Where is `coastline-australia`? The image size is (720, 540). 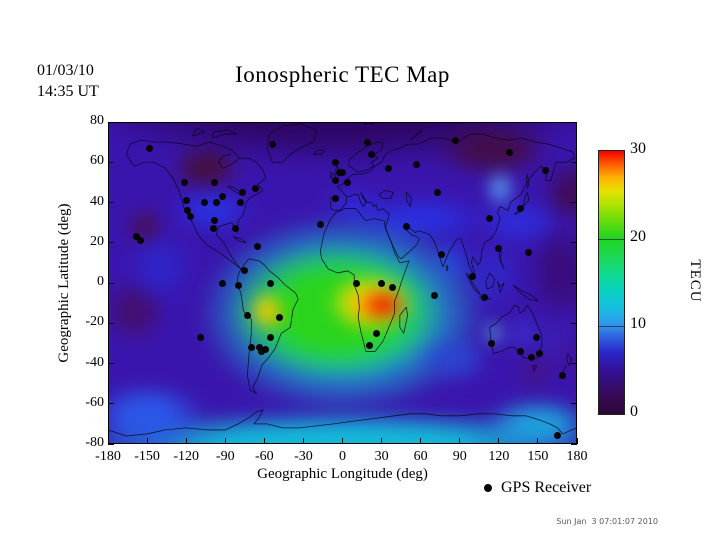
coastline-australia is located at coordinates (516, 338).